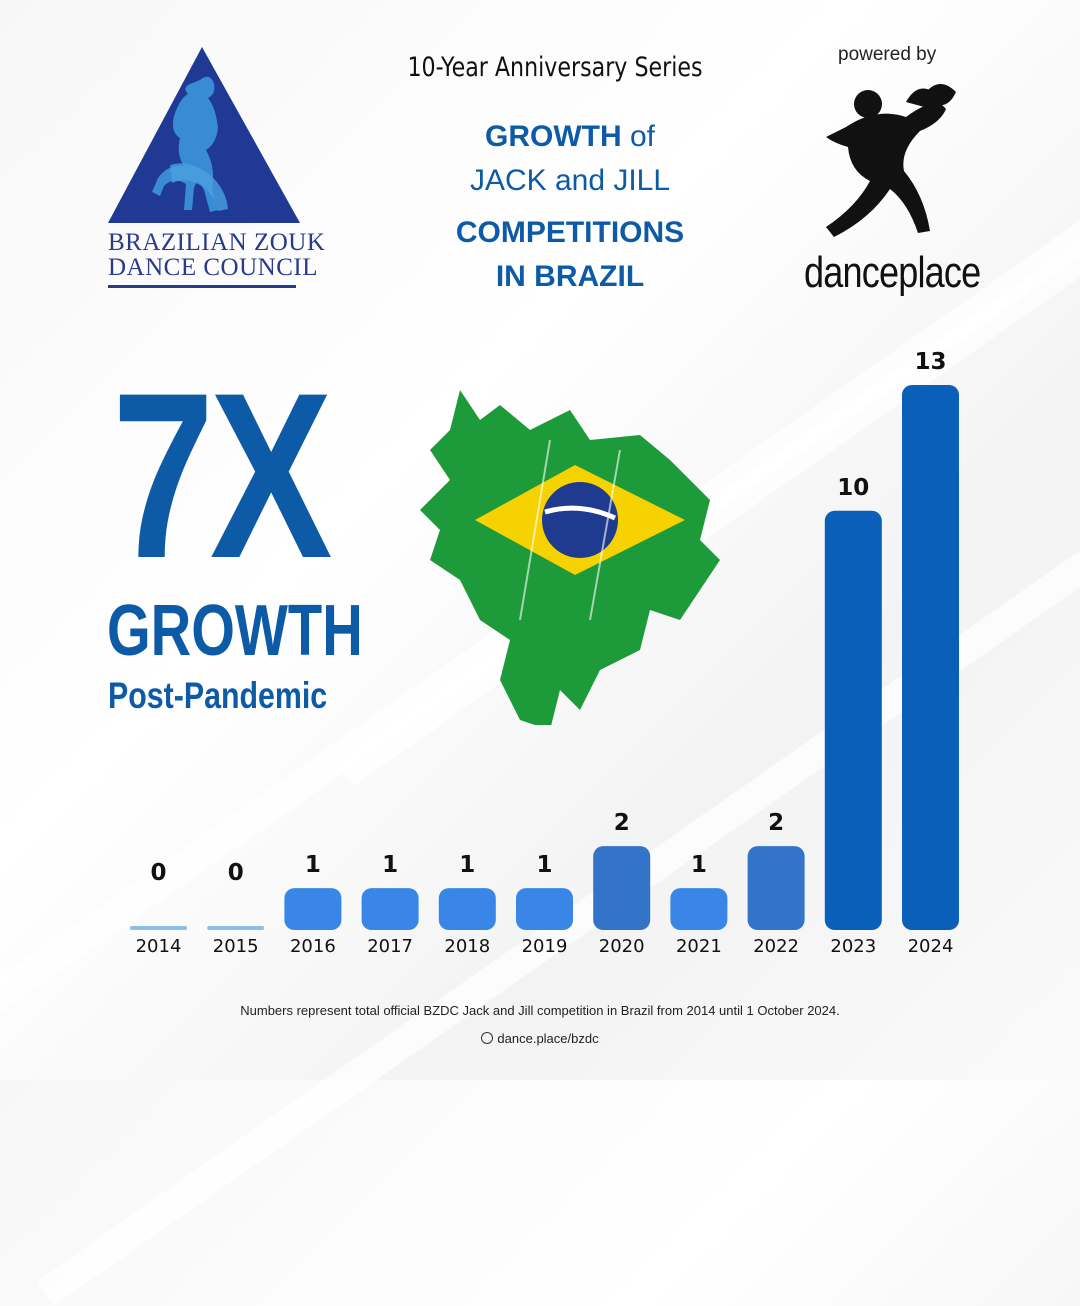 Image resolution: width=1080 pixels, height=1306 pixels. I want to click on value-label-2023: 10, so click(853, 488).